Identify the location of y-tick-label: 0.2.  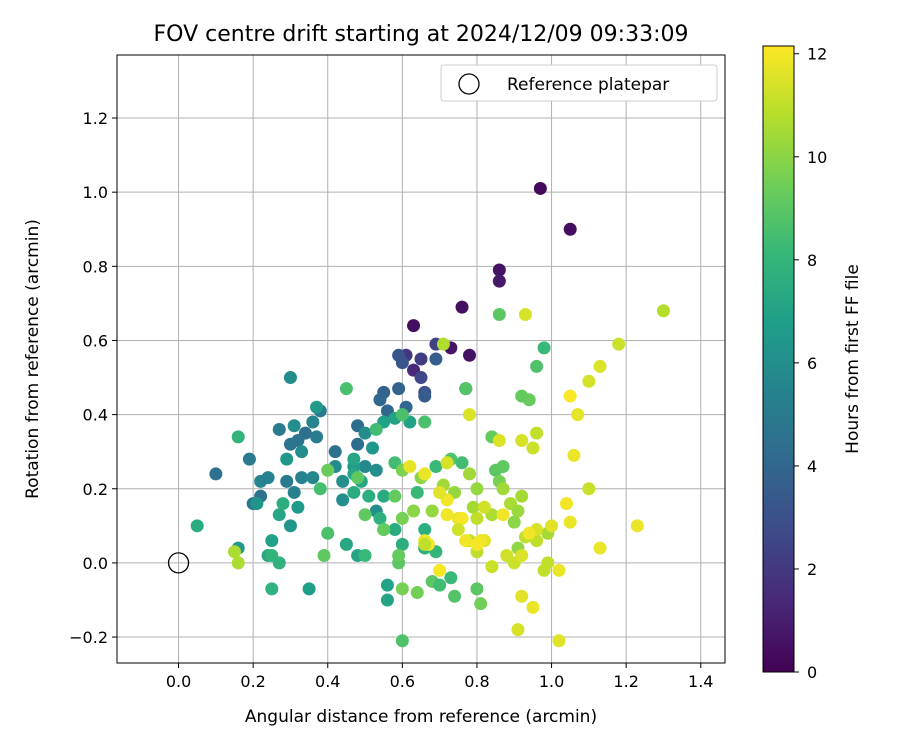
(95, 489).